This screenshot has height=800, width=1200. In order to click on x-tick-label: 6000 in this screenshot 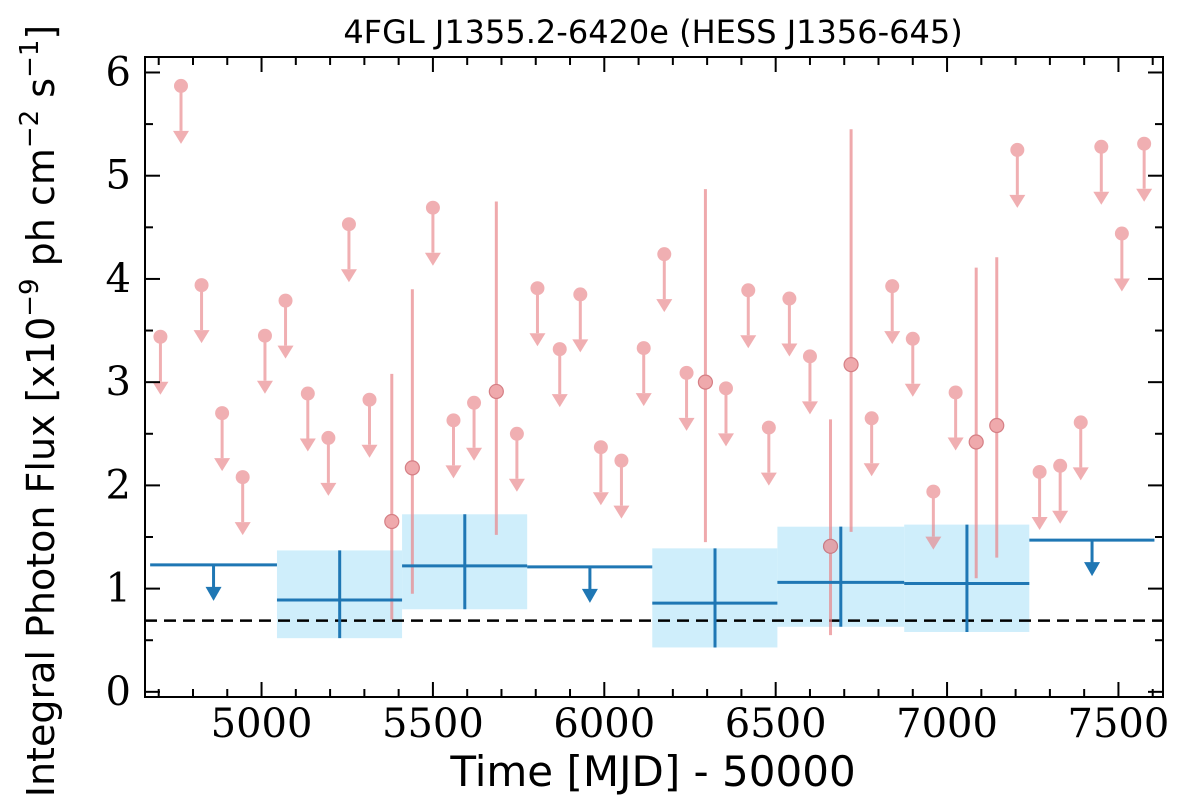, I will do `click(604, 724)`.